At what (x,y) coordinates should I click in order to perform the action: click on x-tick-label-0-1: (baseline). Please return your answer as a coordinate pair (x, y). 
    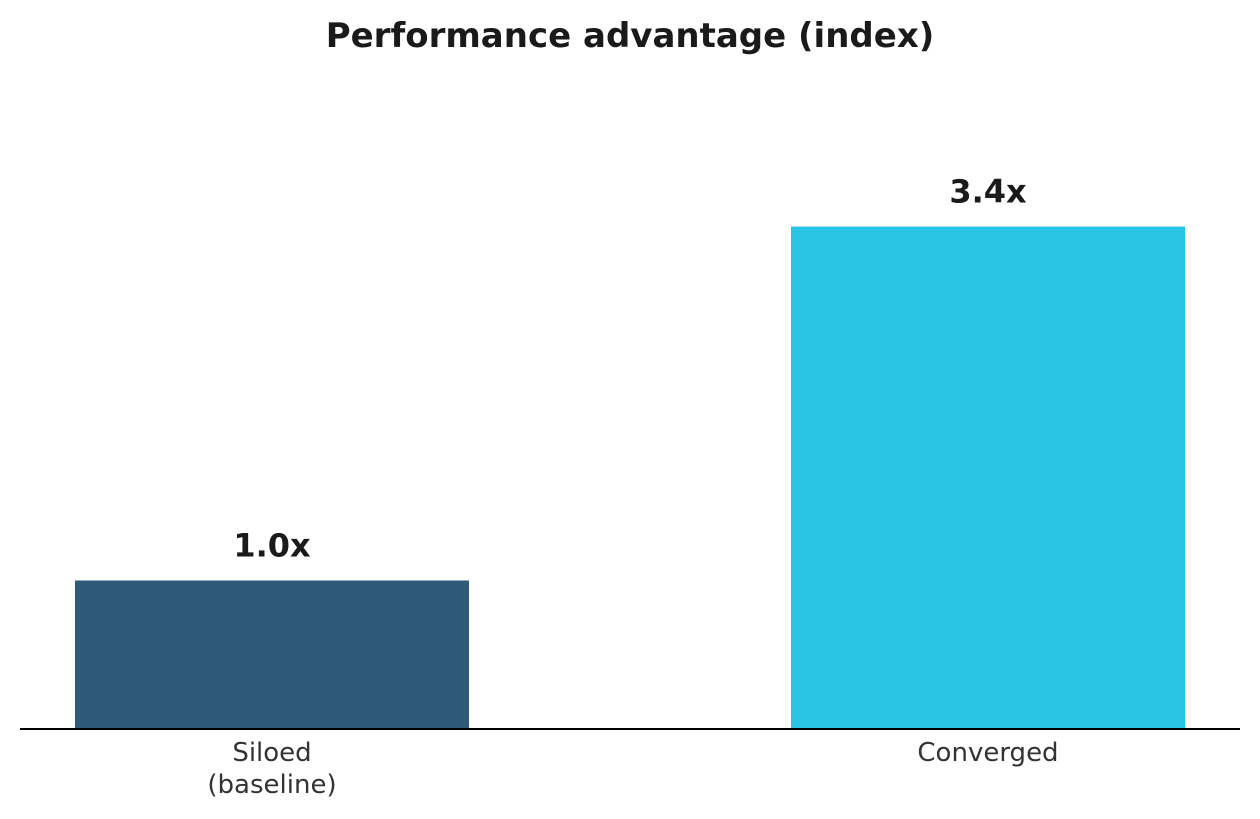
    Looking at the image, I should click on (271, 785).